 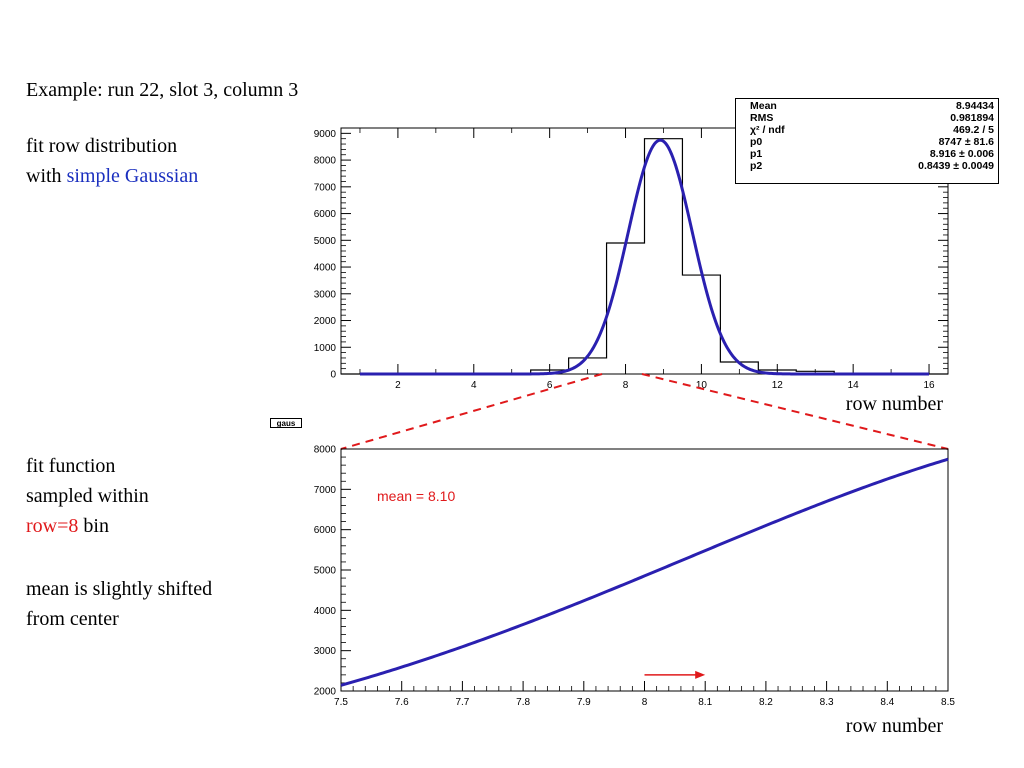 What do you see at coordinates (702, 385) in the screenshot?
I see `x-tick-label: 10` at bounding box center [702, 385].